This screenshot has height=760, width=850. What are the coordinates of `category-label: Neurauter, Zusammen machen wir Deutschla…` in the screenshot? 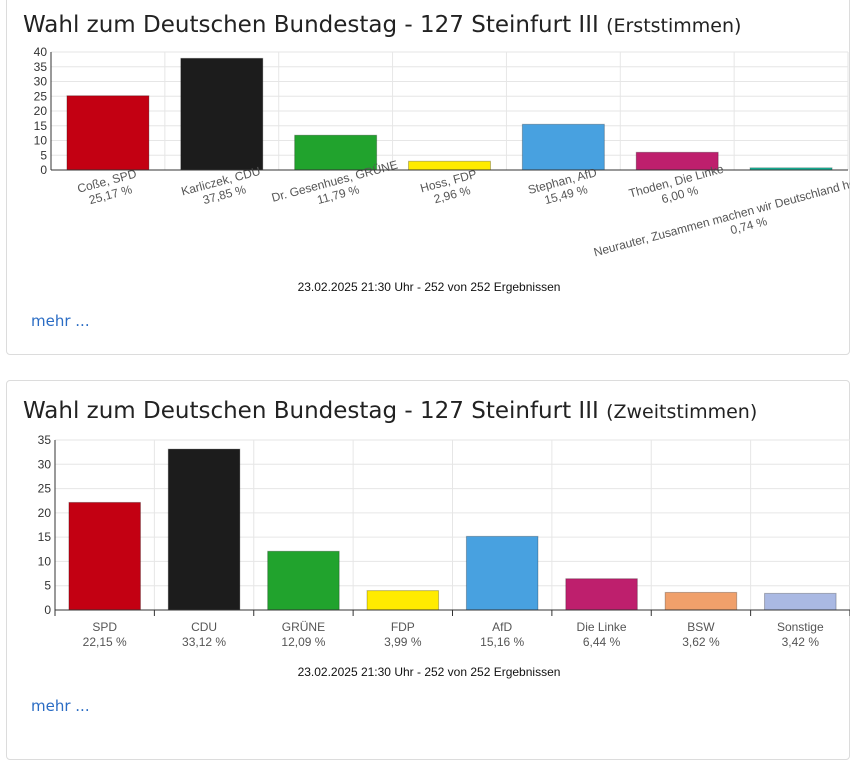 It's located at (721, 212).